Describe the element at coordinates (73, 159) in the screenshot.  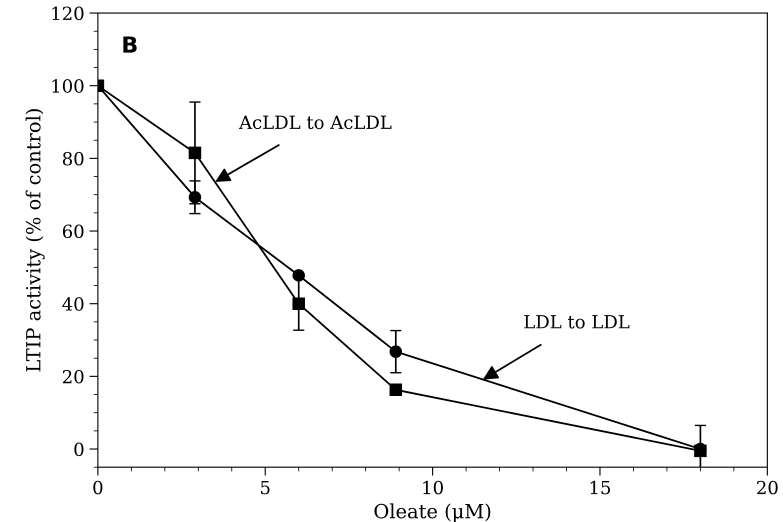
I see `y-tick-label: 80` at that location.